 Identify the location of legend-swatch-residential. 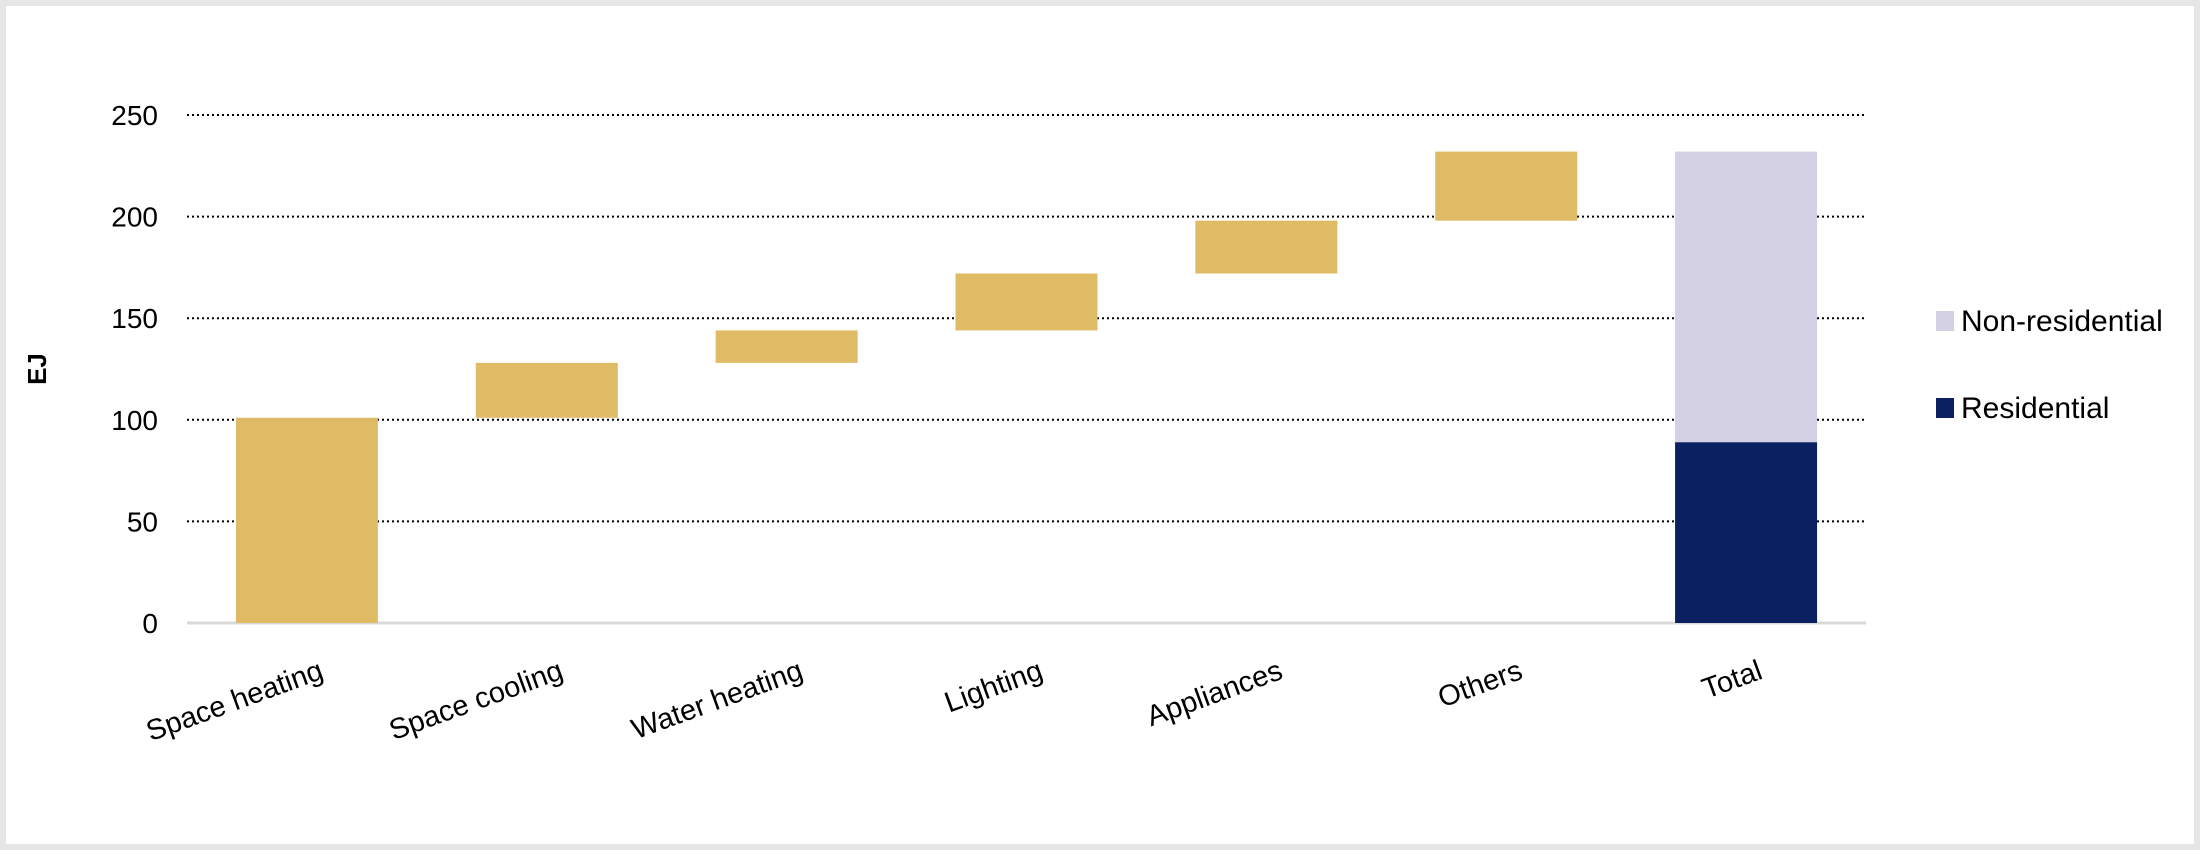
(1945, 408).